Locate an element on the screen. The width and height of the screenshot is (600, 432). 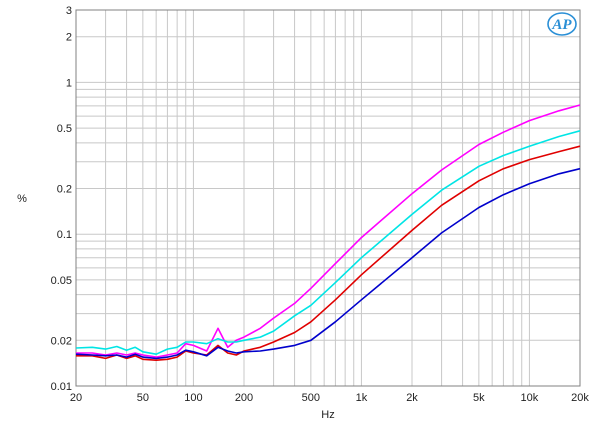
y-tick-label: 3 is located at coordinates (69, 11).